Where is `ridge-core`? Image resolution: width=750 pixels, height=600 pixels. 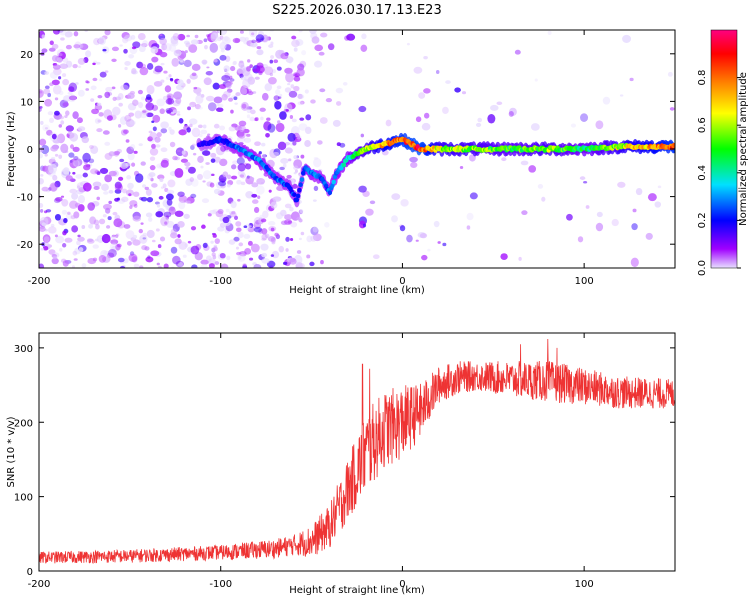 ridge-core is located at coordinates (326, 186).